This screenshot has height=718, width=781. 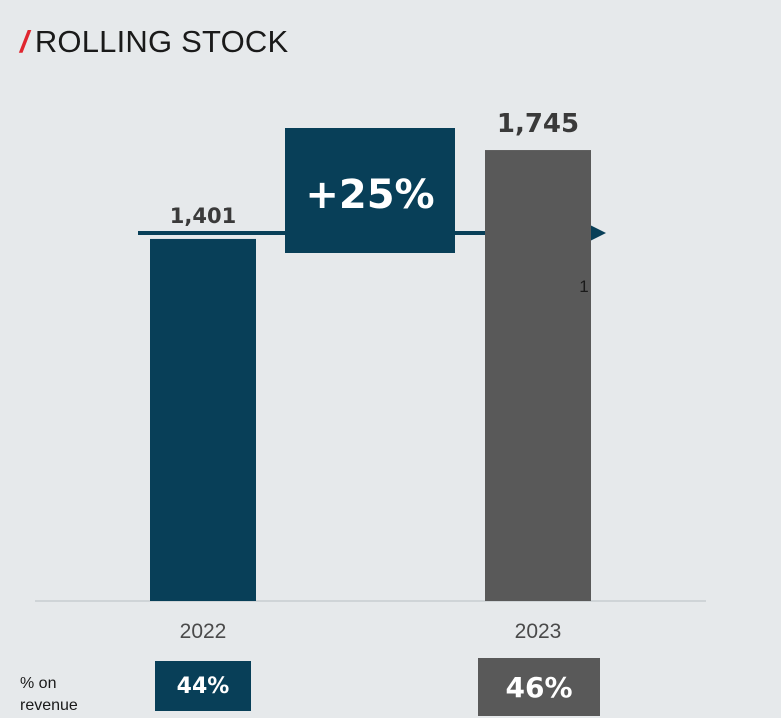 I want to click on pct-badge-2022: 44%, so click(x=203, y=686).